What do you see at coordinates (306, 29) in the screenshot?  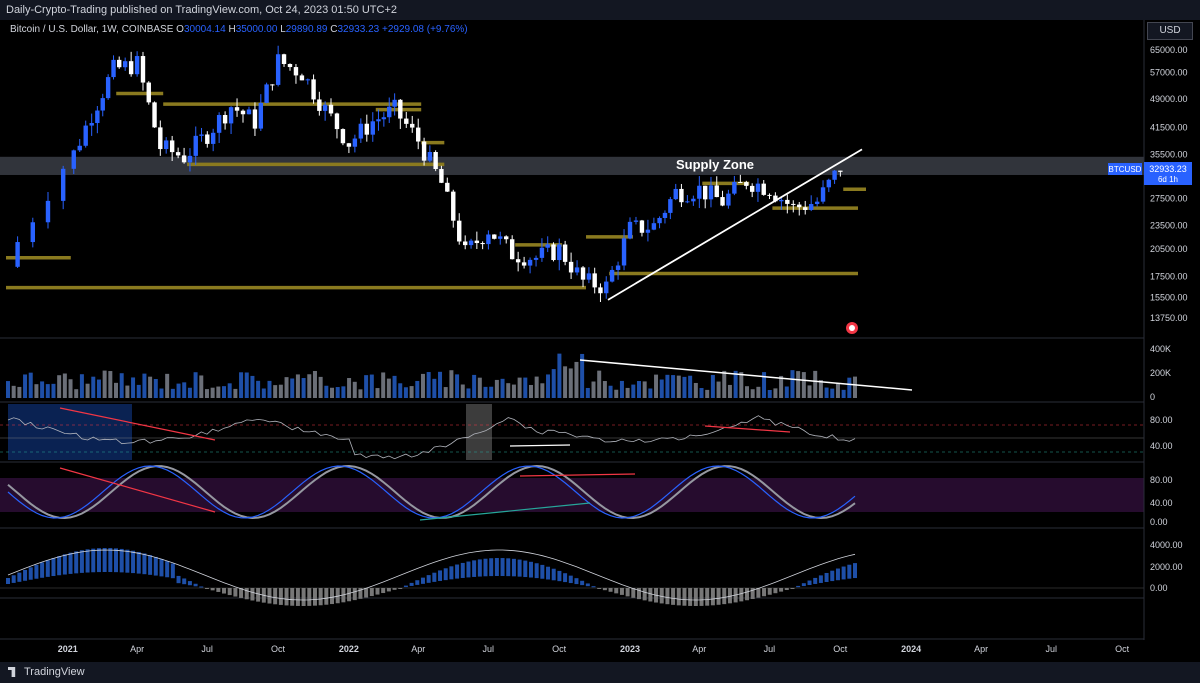 I see `low-value: 29890.89` at bounding box center [306, 29].